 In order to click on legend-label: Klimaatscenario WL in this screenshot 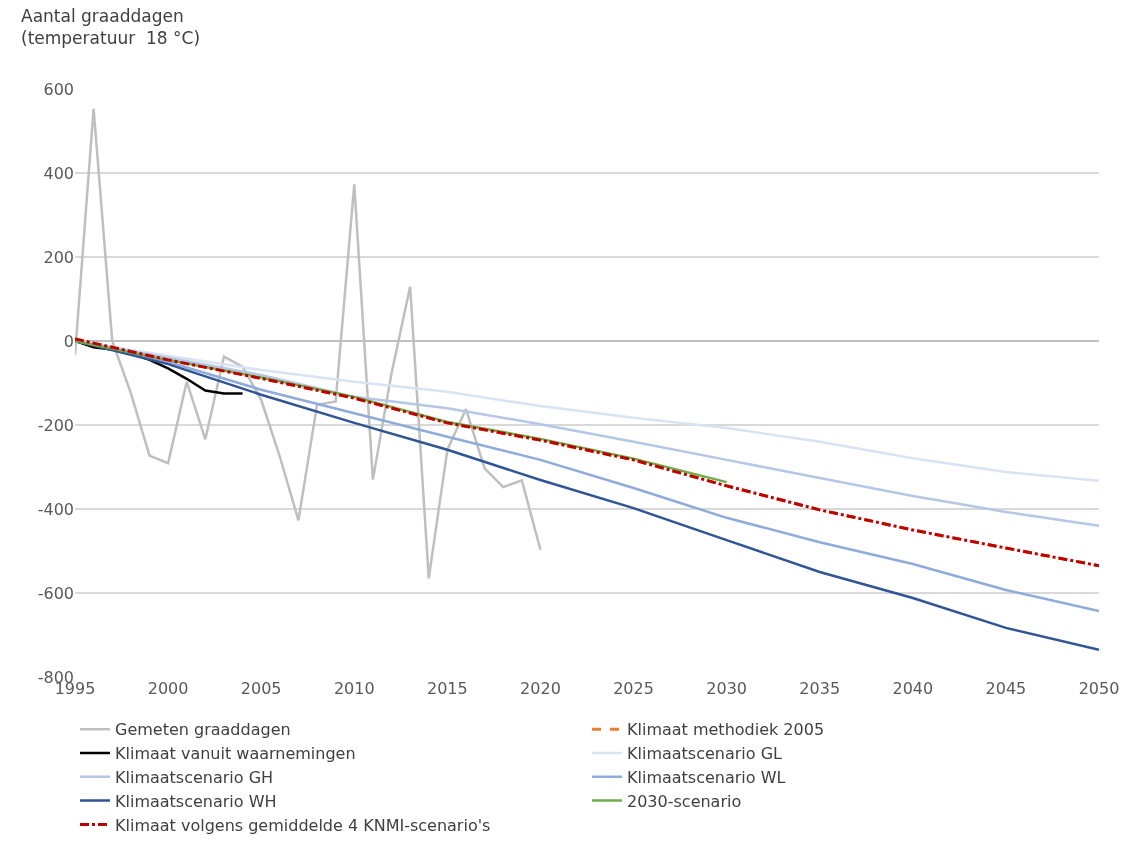, I will do `click(706, 778)`.